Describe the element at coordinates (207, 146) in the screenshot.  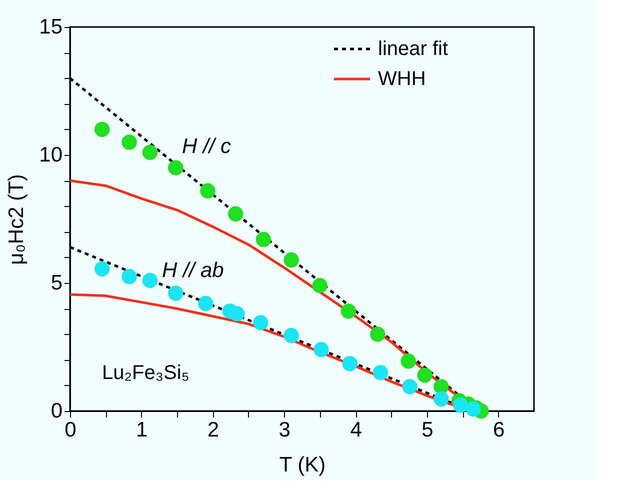
I see `annotation: H // c` at that location.